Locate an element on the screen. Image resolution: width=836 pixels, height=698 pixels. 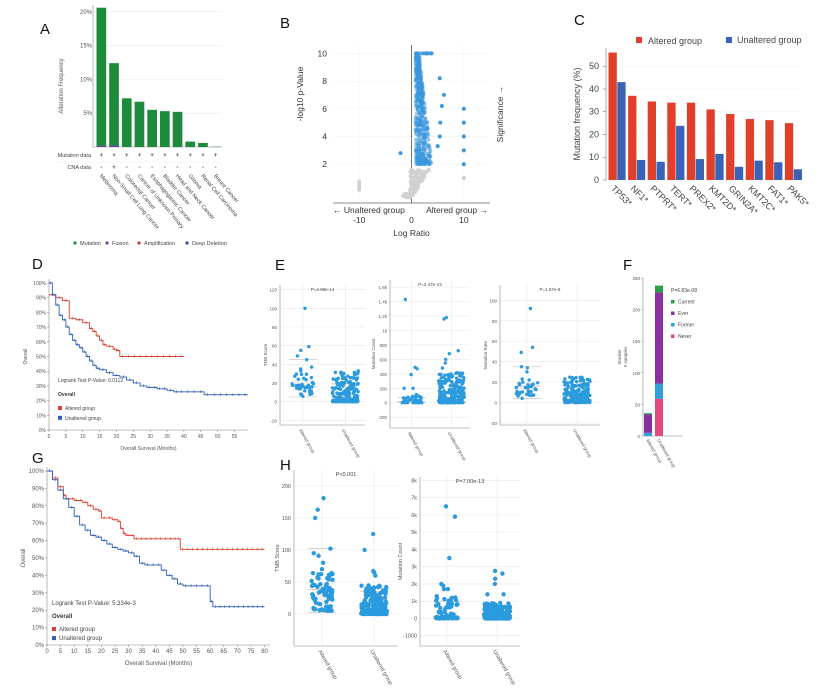
x-tick-label: 5 is located at coordinates (65, 437).